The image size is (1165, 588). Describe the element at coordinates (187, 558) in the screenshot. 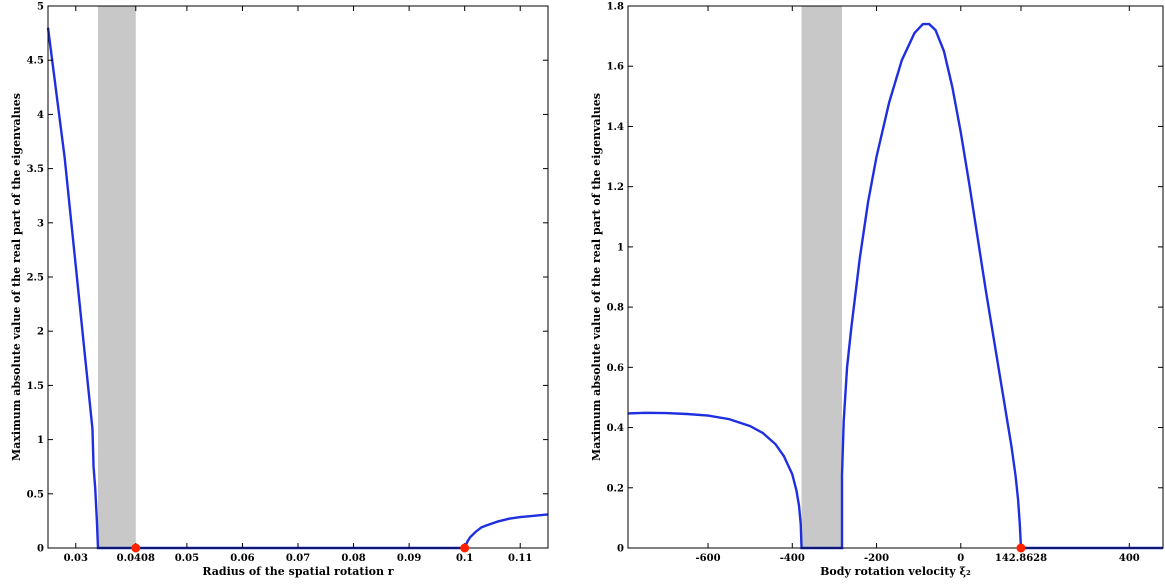

I see `x-tick-label: 0.05` at that location.